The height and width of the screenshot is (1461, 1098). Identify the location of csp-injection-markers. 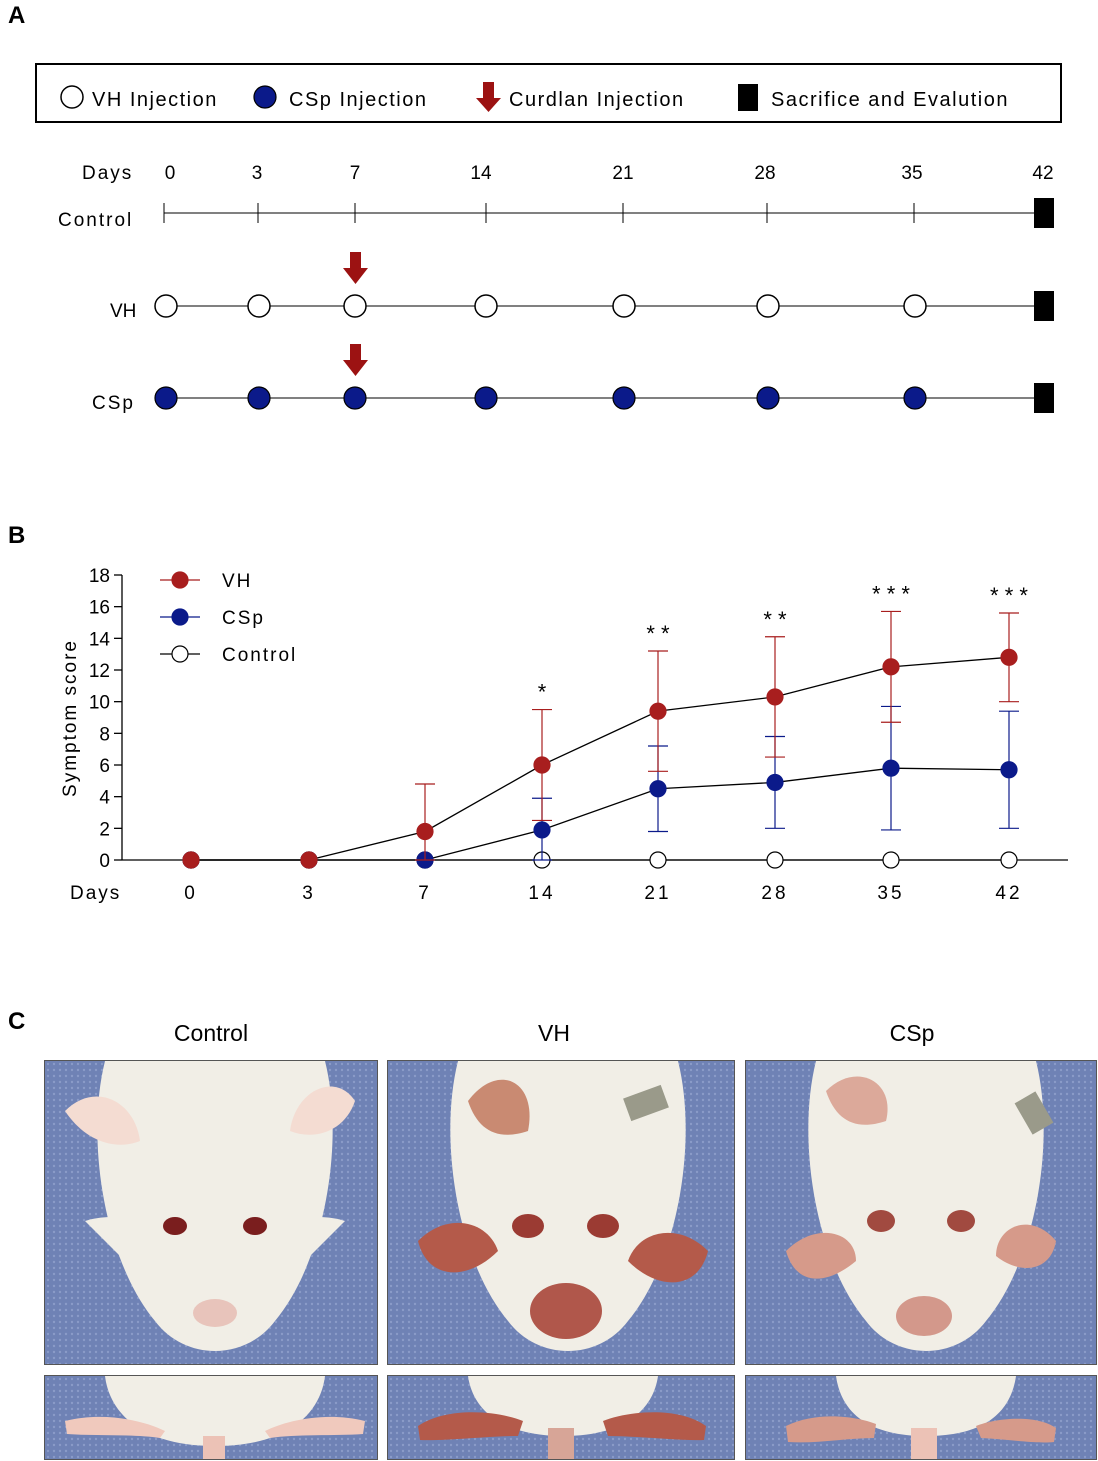
(540, 398).